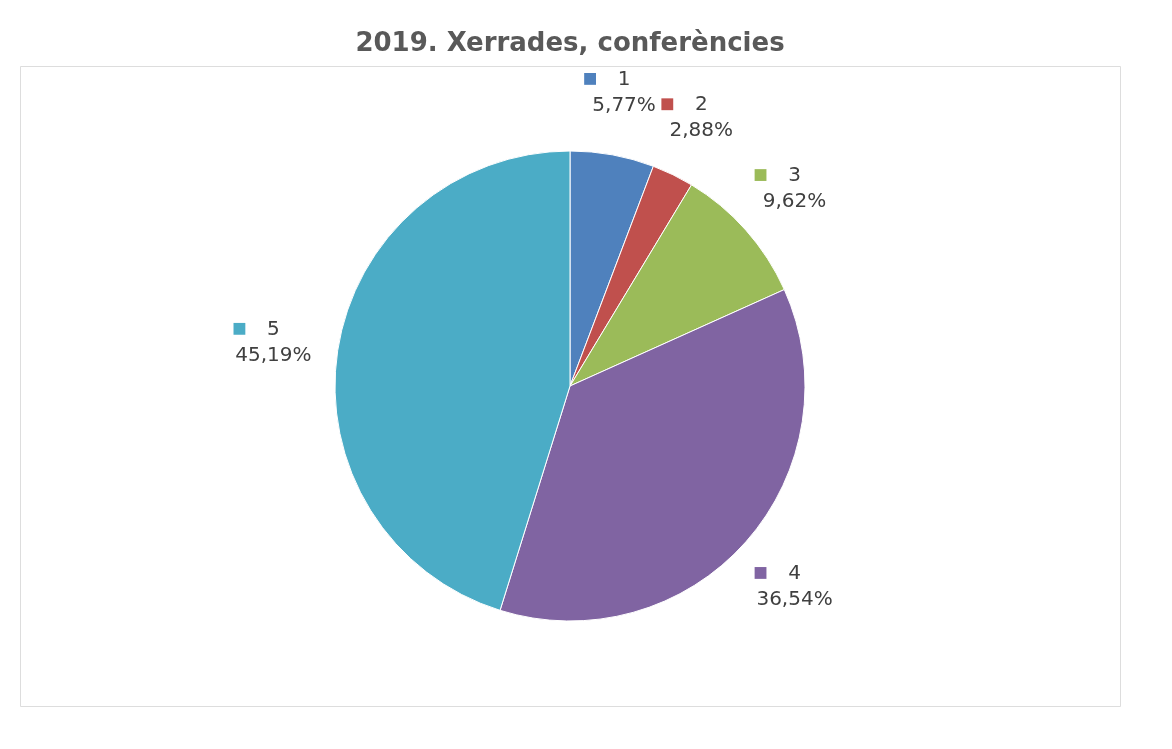 Image resolution: width=1172 pixels, height=749 pixels. I want to click on data-label: 45,19%, so click(273, 353).